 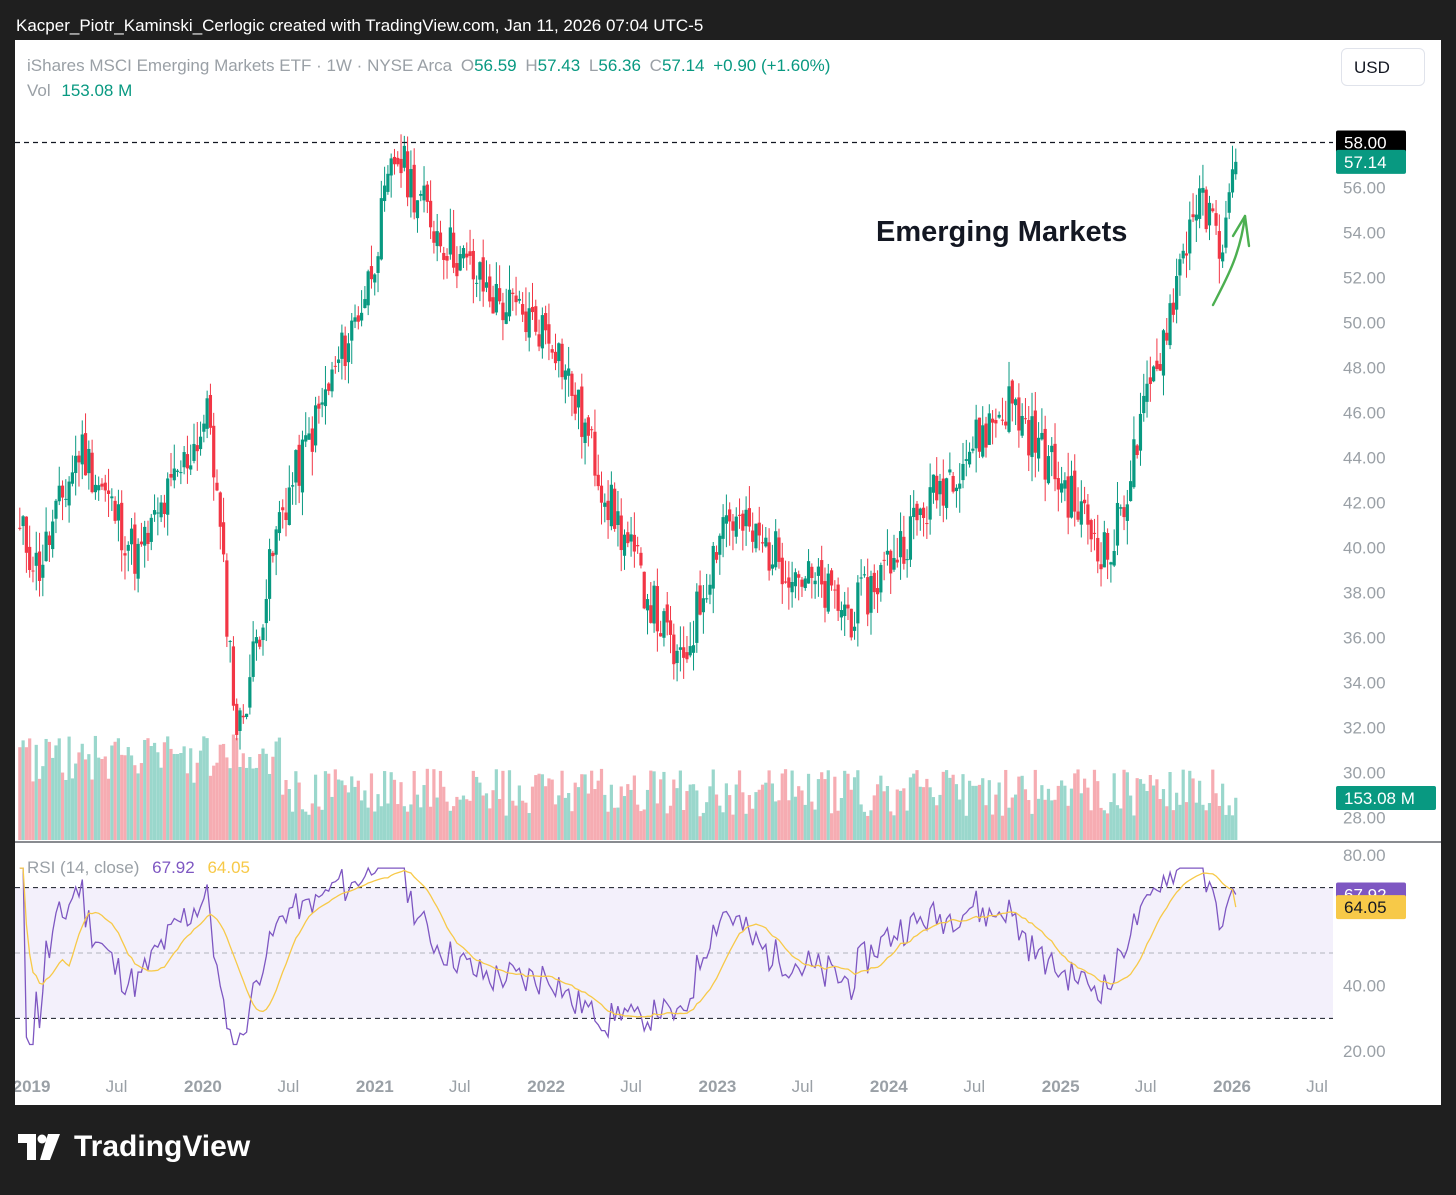 I want to click on currency-button: USD, so click(x=1383, y=67).